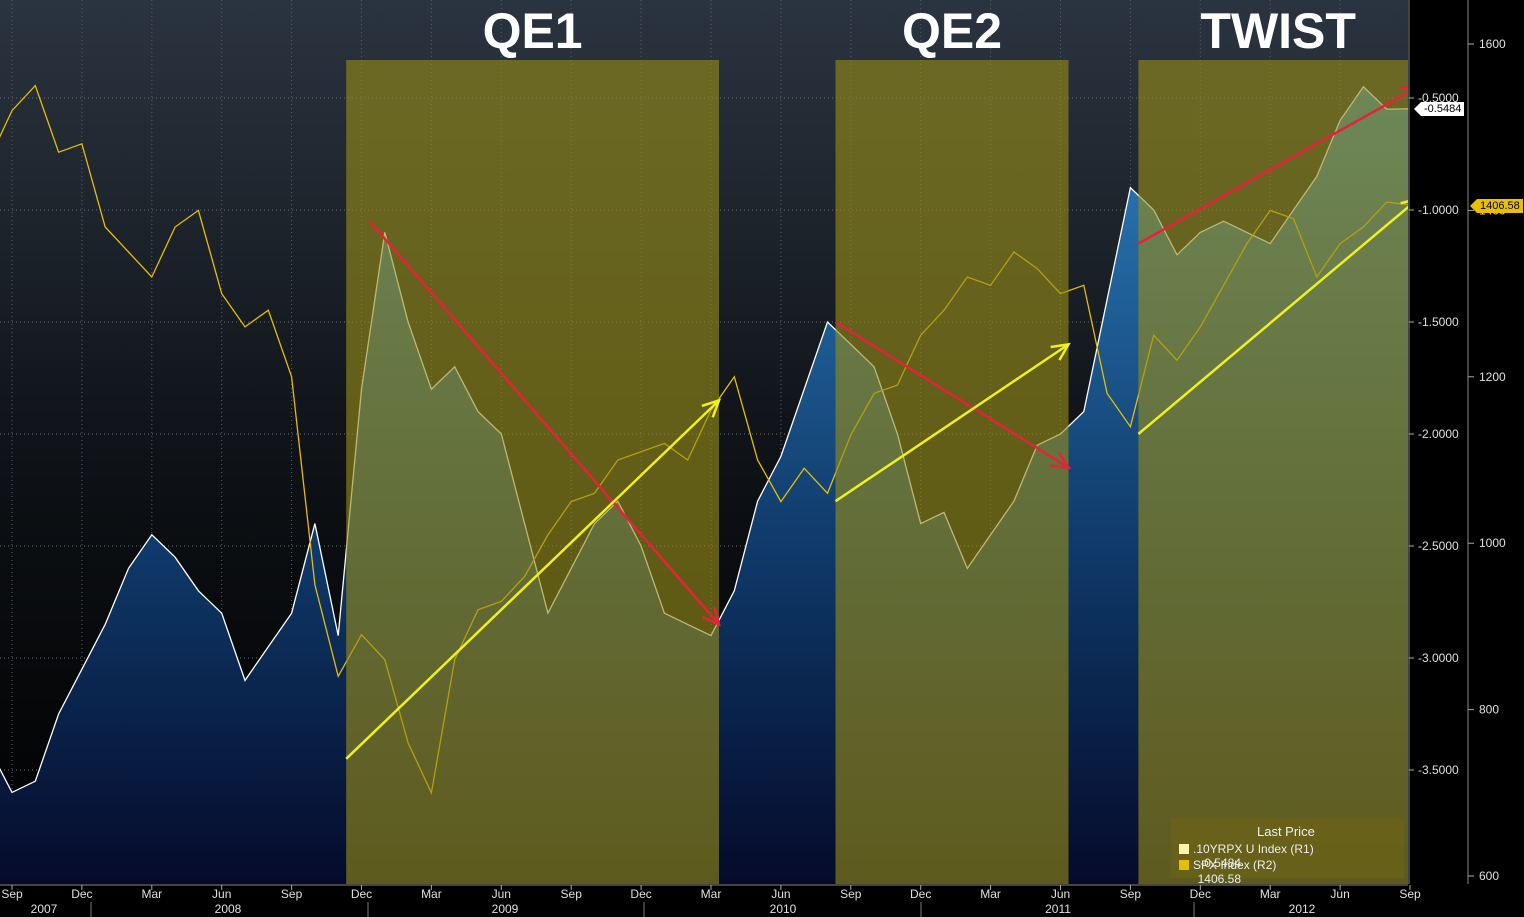 The height and width of the screenshot is (917, 1524). Describe the element at coordinates (533, 31) in the screenshot. I see `period-label-qe1: QE1` at that location.